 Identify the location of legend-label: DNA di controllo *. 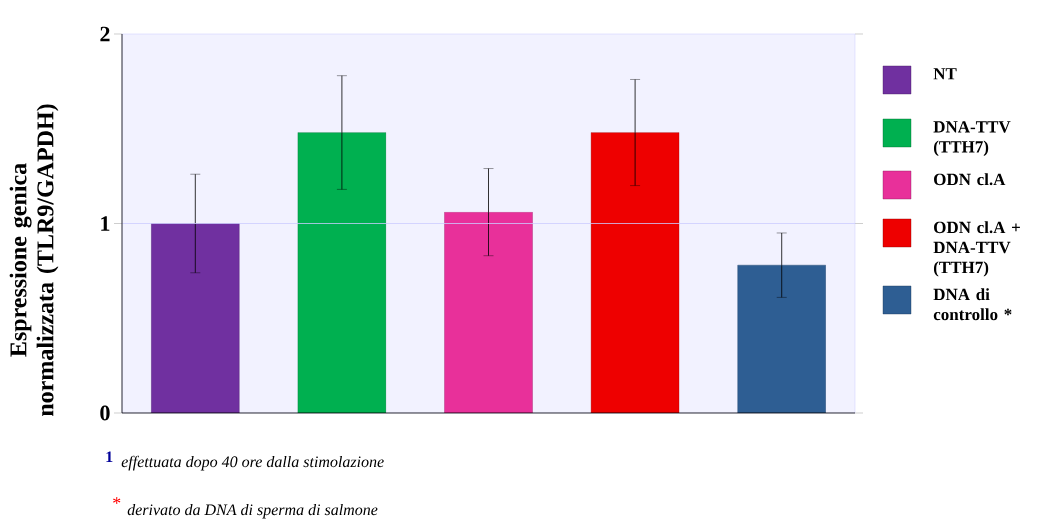
(972, 304).